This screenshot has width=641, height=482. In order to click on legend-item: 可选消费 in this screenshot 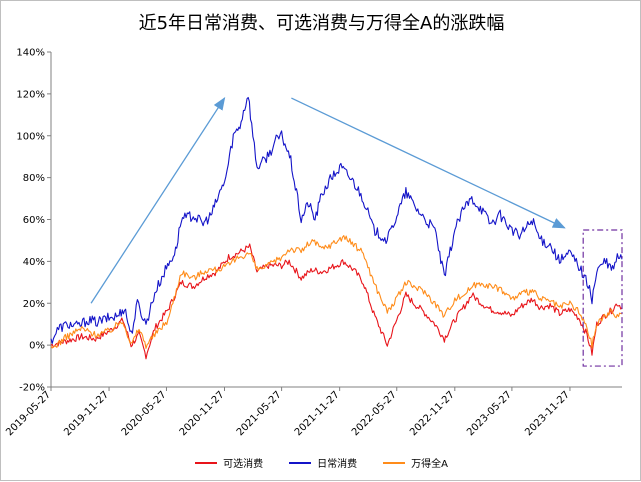, I will do `click(229, 462)`.